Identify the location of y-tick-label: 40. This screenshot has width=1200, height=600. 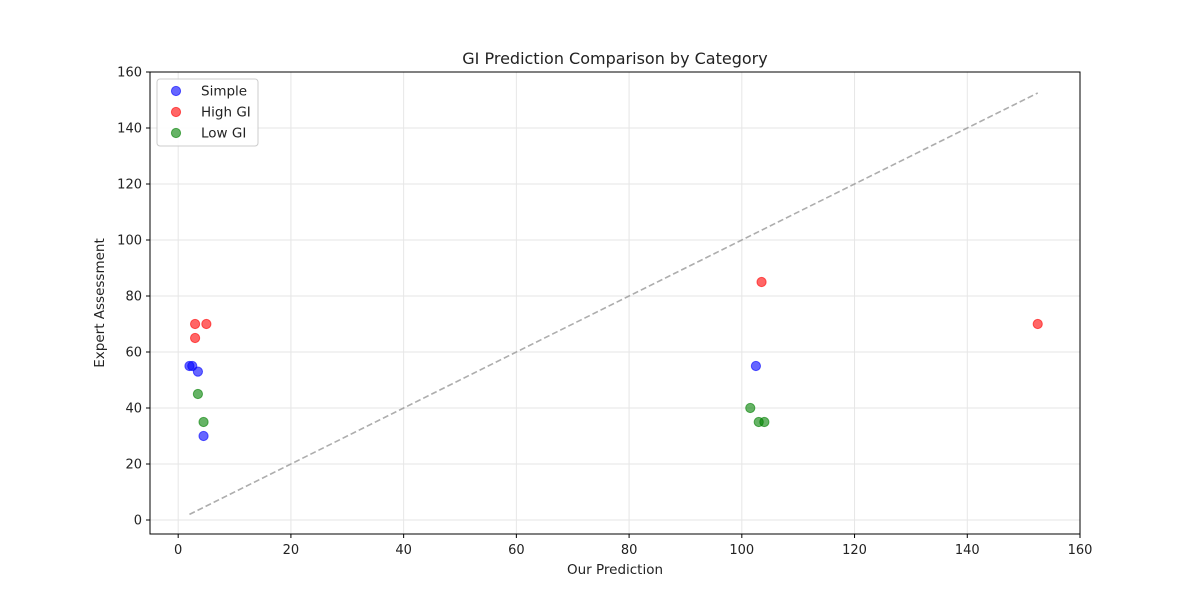
(133, 409).